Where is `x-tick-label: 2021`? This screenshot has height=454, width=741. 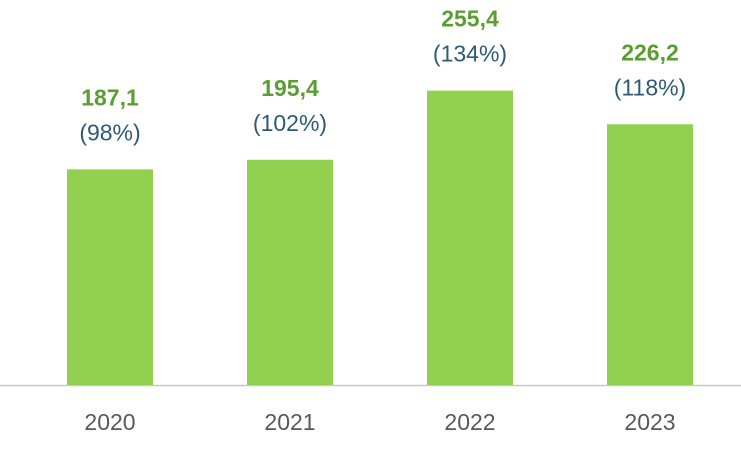
x-tick-label: 2021 is located at coordinates (289, 422).